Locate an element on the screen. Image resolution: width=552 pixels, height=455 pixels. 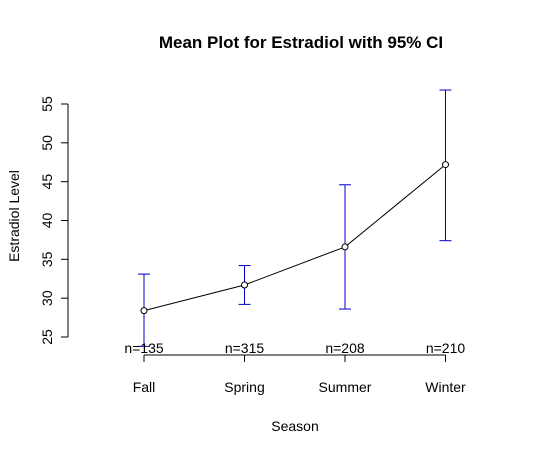
y-tick-label: 45 is located at coordinates (47, 182).